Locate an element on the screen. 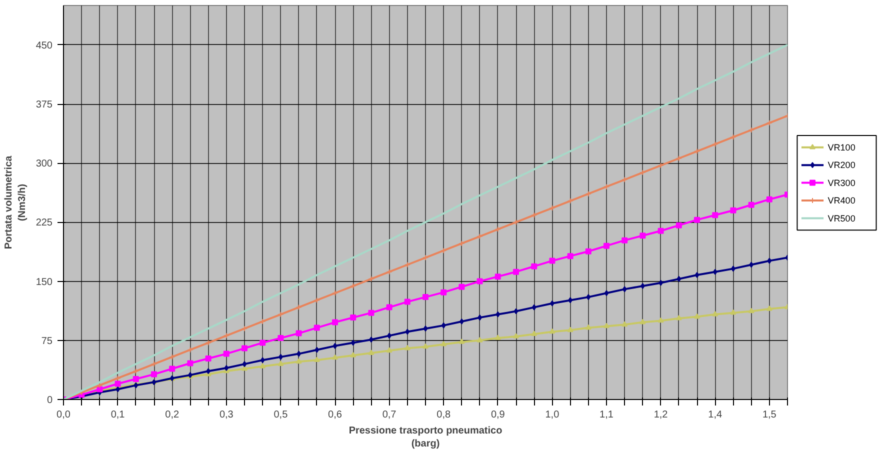 Image resolution: width=885 pixels, height=456 pixels. x-tick-label: 0,3 is located at coordinates (226, 415).